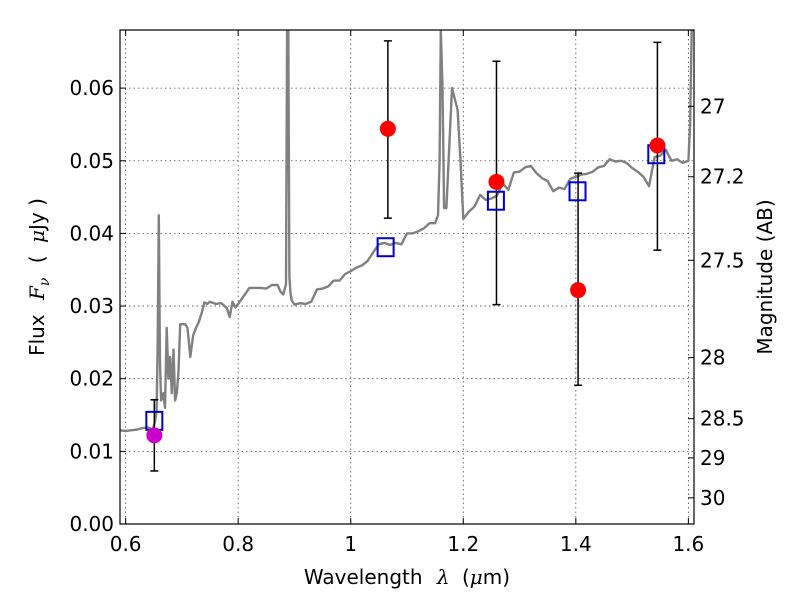 The width and height of the screenshot is (800, 600). Describe the element at coordinates (722, 260) in the screenshot. I see `y2-tick-label: 27.5` at that location.